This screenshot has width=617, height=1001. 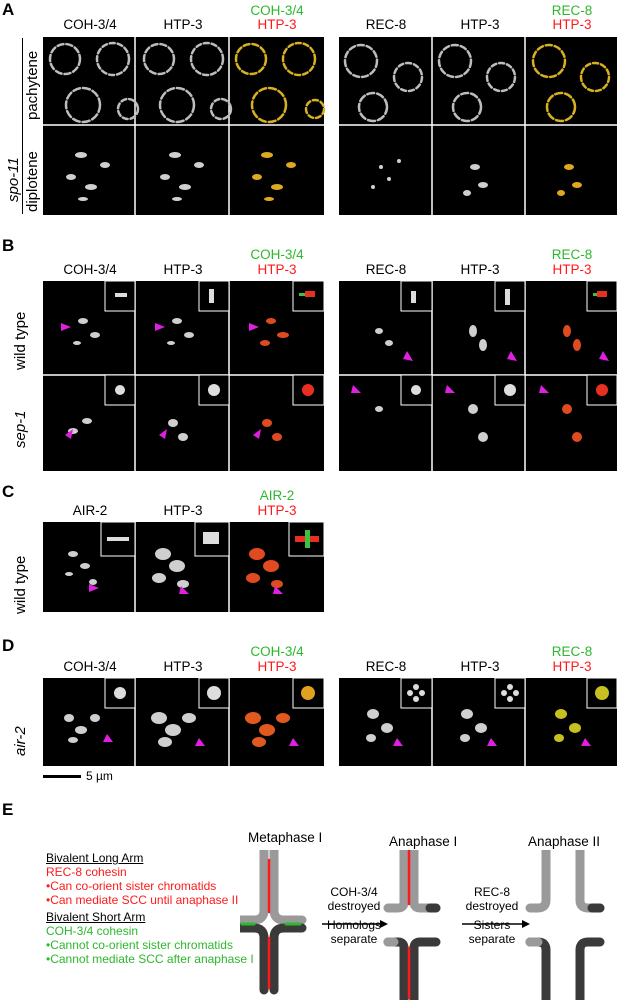 I want to click on arrow2-label-top: REC-8, so click(x=491, y=892).